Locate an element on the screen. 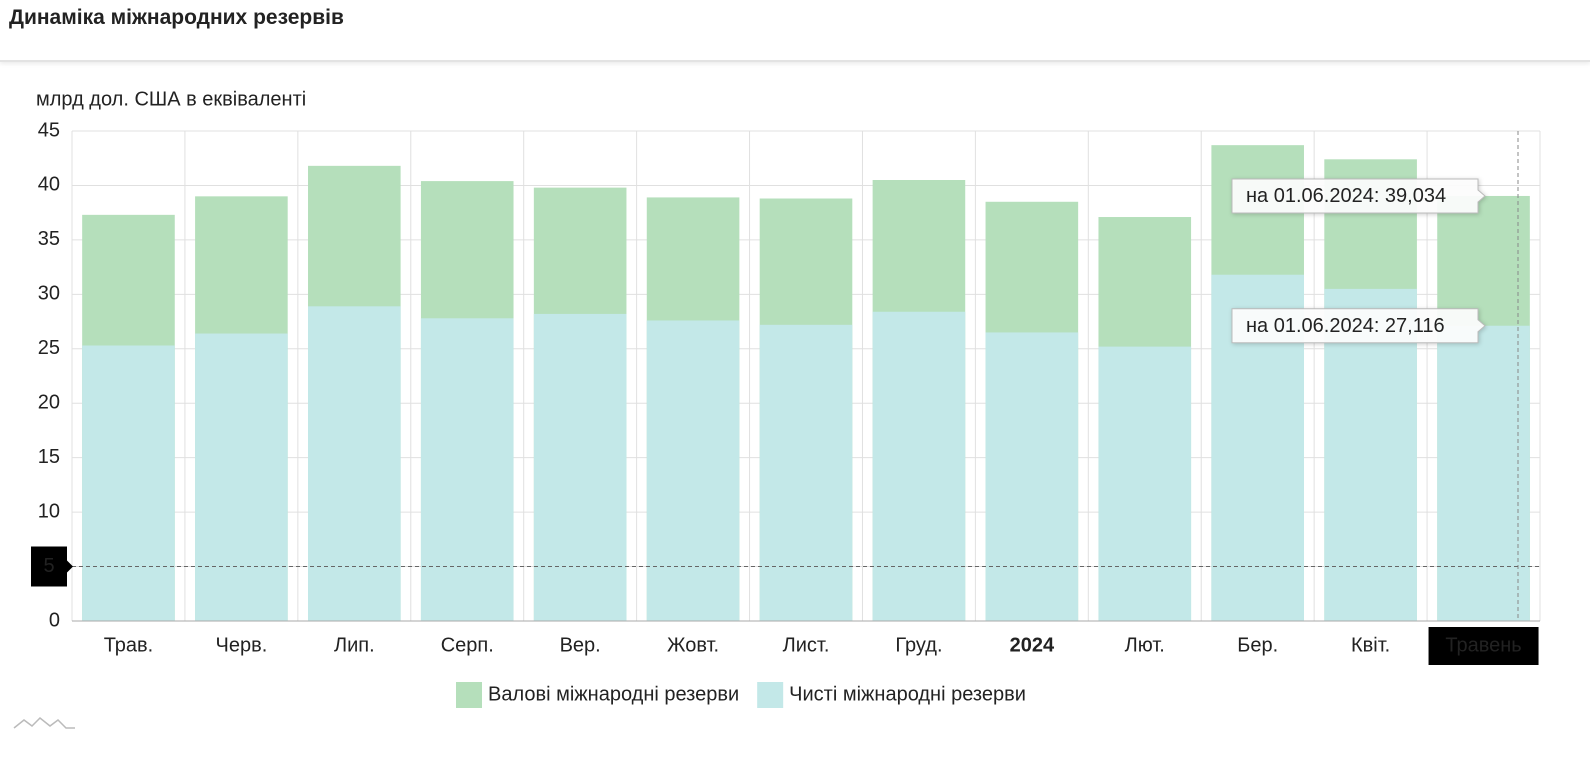  x-tick-label: Трав. is located at coordinates (129, 645).